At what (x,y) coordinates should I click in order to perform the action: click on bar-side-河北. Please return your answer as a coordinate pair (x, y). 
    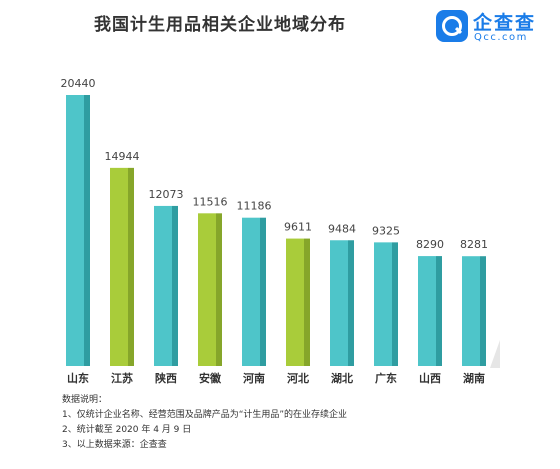
    Looking at the image, I should click on (307, 302).